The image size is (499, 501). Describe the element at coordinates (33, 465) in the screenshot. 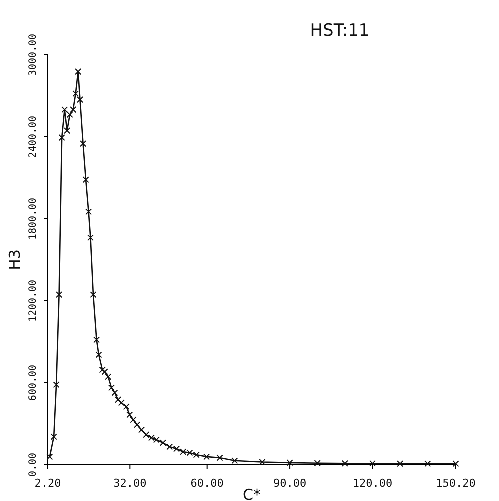

I see `y-tick-label: 0.00` at that location.